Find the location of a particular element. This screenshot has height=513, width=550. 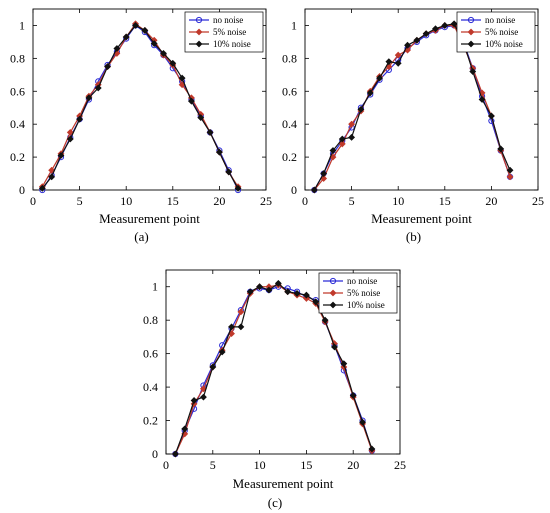

y-tick-label-2-4: 0.6 is located at coordinates (289, 91).